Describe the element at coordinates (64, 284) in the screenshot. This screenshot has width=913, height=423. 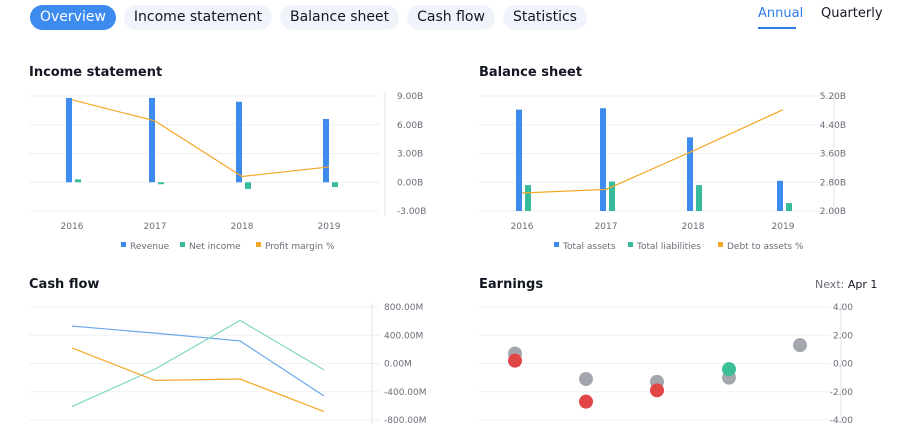
I see `cash-flow-title: Cash flow` at that location.